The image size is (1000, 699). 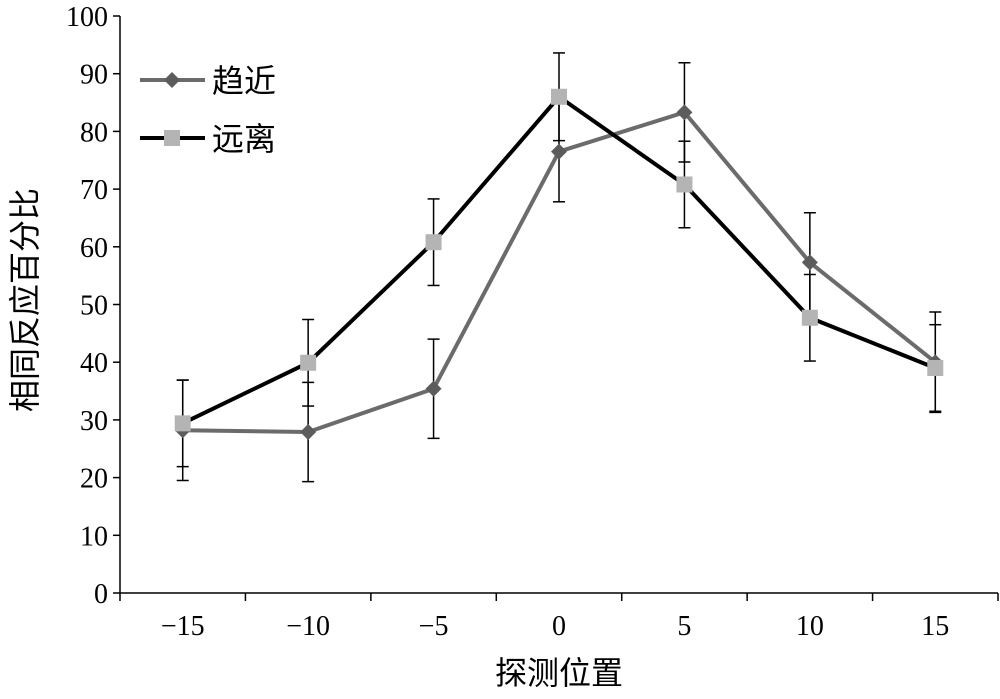 What do you see at coordinates (94, 75) in the screenshot?
I see `y-tick-label: 90` at bounding box center [94, 75].